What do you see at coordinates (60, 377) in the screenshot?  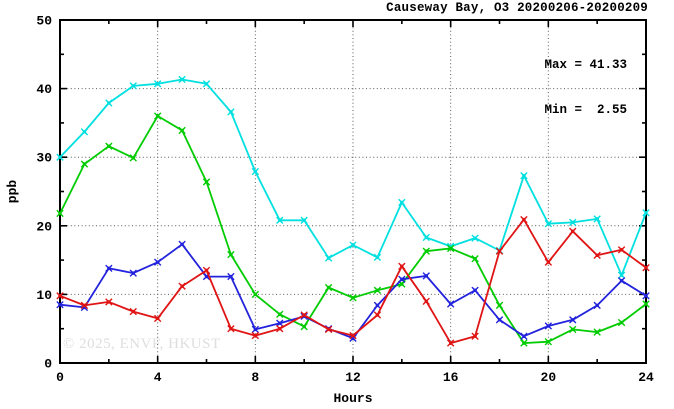 I see `x-tick-label: 0` at bounding box center [60, 377].